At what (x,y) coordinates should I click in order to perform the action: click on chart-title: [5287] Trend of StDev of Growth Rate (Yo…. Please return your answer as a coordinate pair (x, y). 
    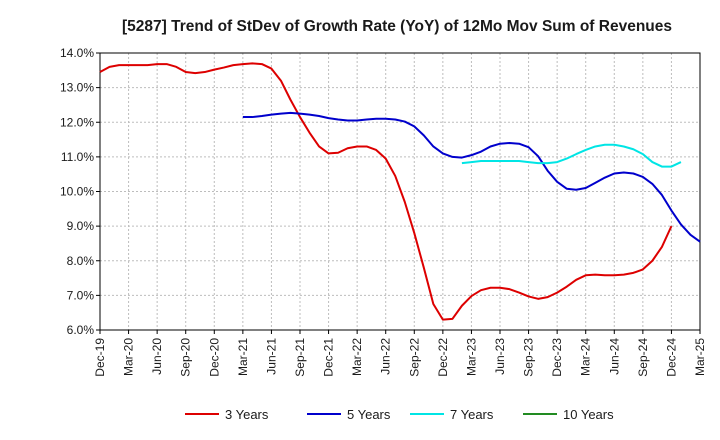
    Looking at the image, I should click on (397, 26).